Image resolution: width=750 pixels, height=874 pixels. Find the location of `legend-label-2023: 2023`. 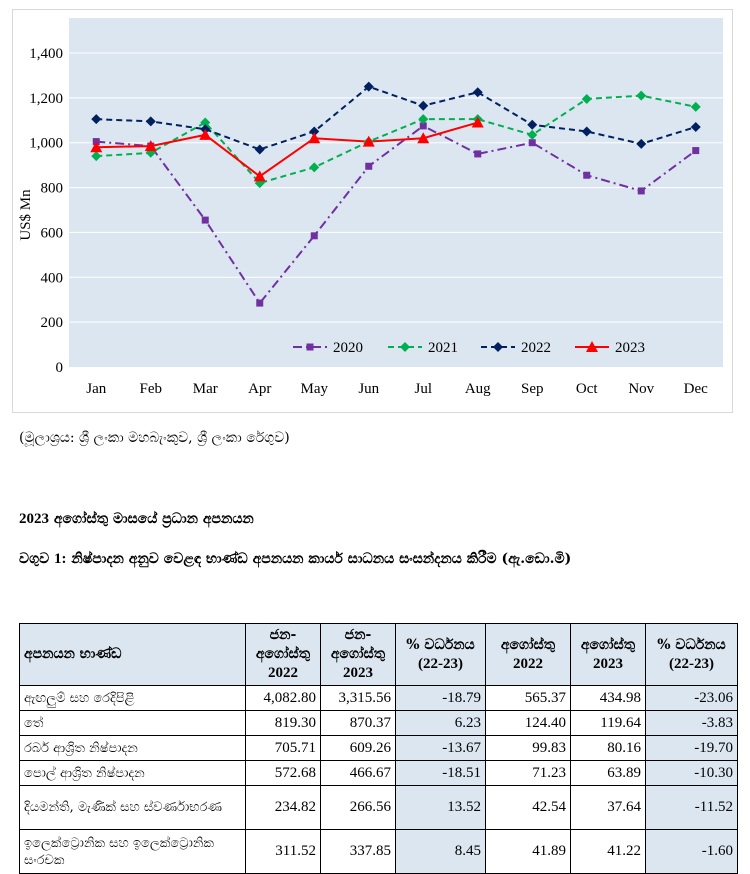

legend-label-2023: 2023 is located at coordinates (630, 348).